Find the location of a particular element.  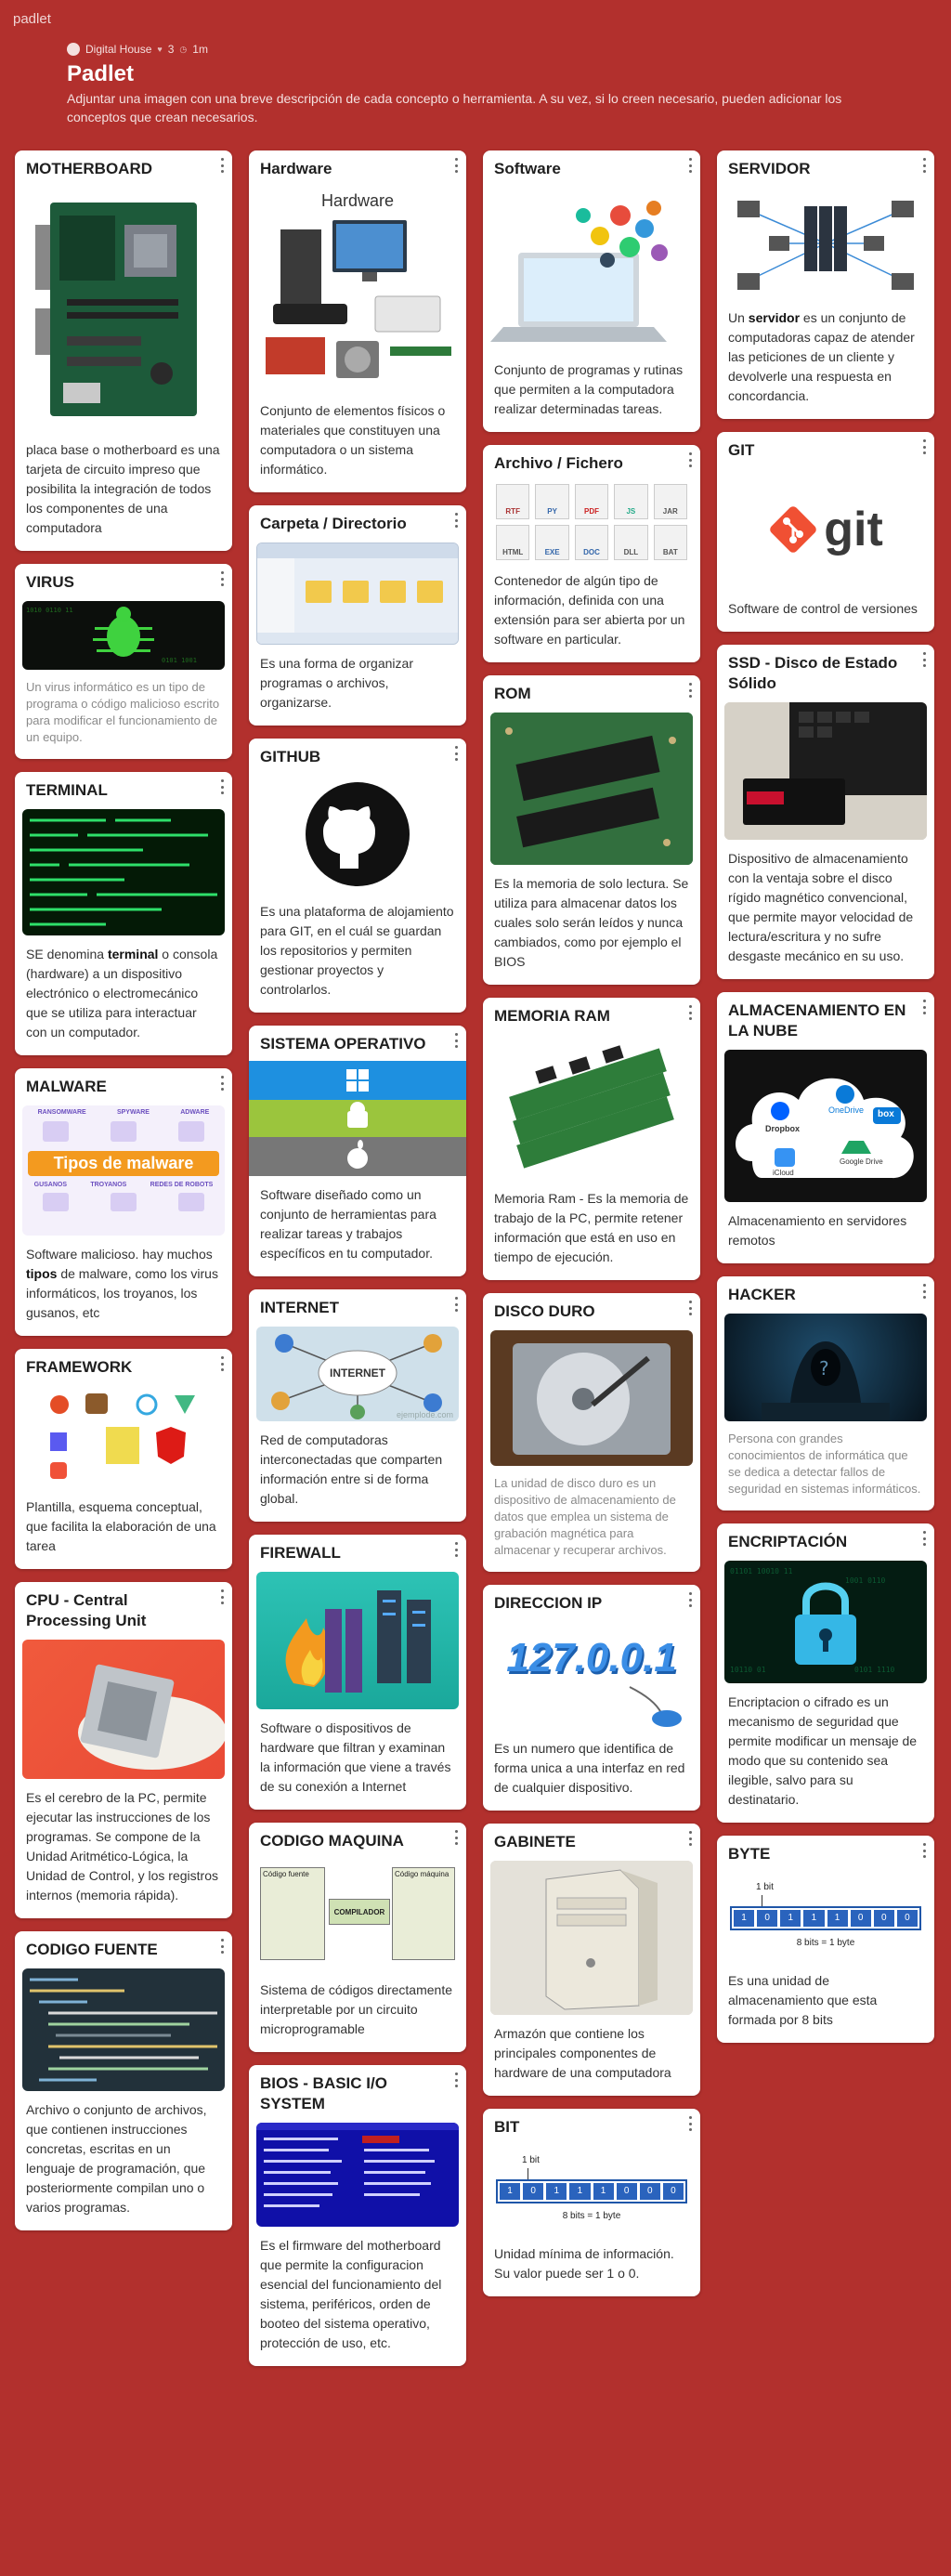

post-title: CODIGO FUENTE is located at coordinates (92, 1950).